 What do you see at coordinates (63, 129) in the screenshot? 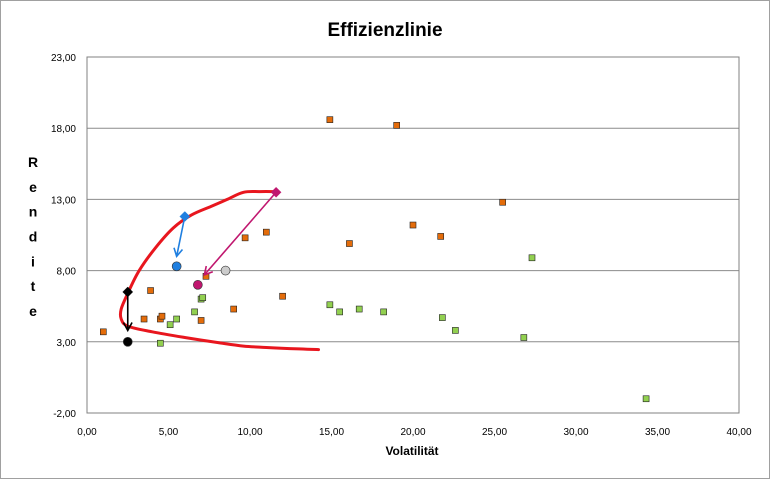
I see `y-tick-label: 18,00` at bounding box center [63, 129].